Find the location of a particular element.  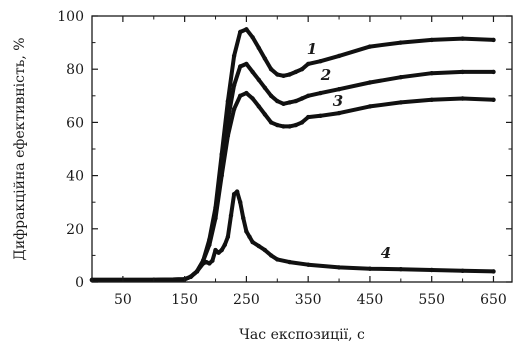

y-tick-label: 100 is located at coordinates (70, 17).